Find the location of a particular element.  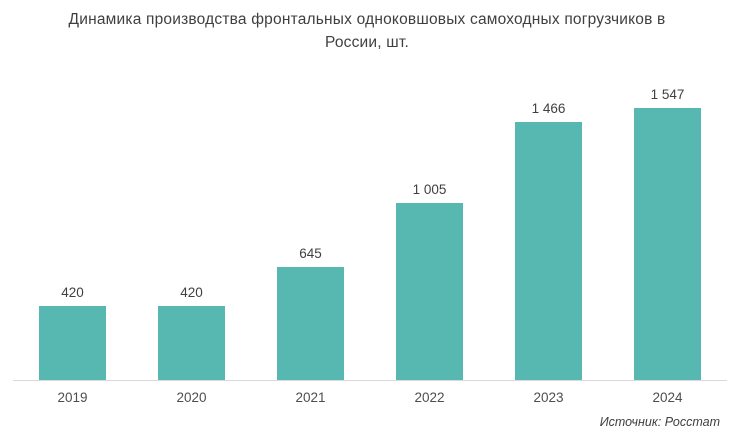

x-axis-label: 2024 is located at coordinates (667, 397).